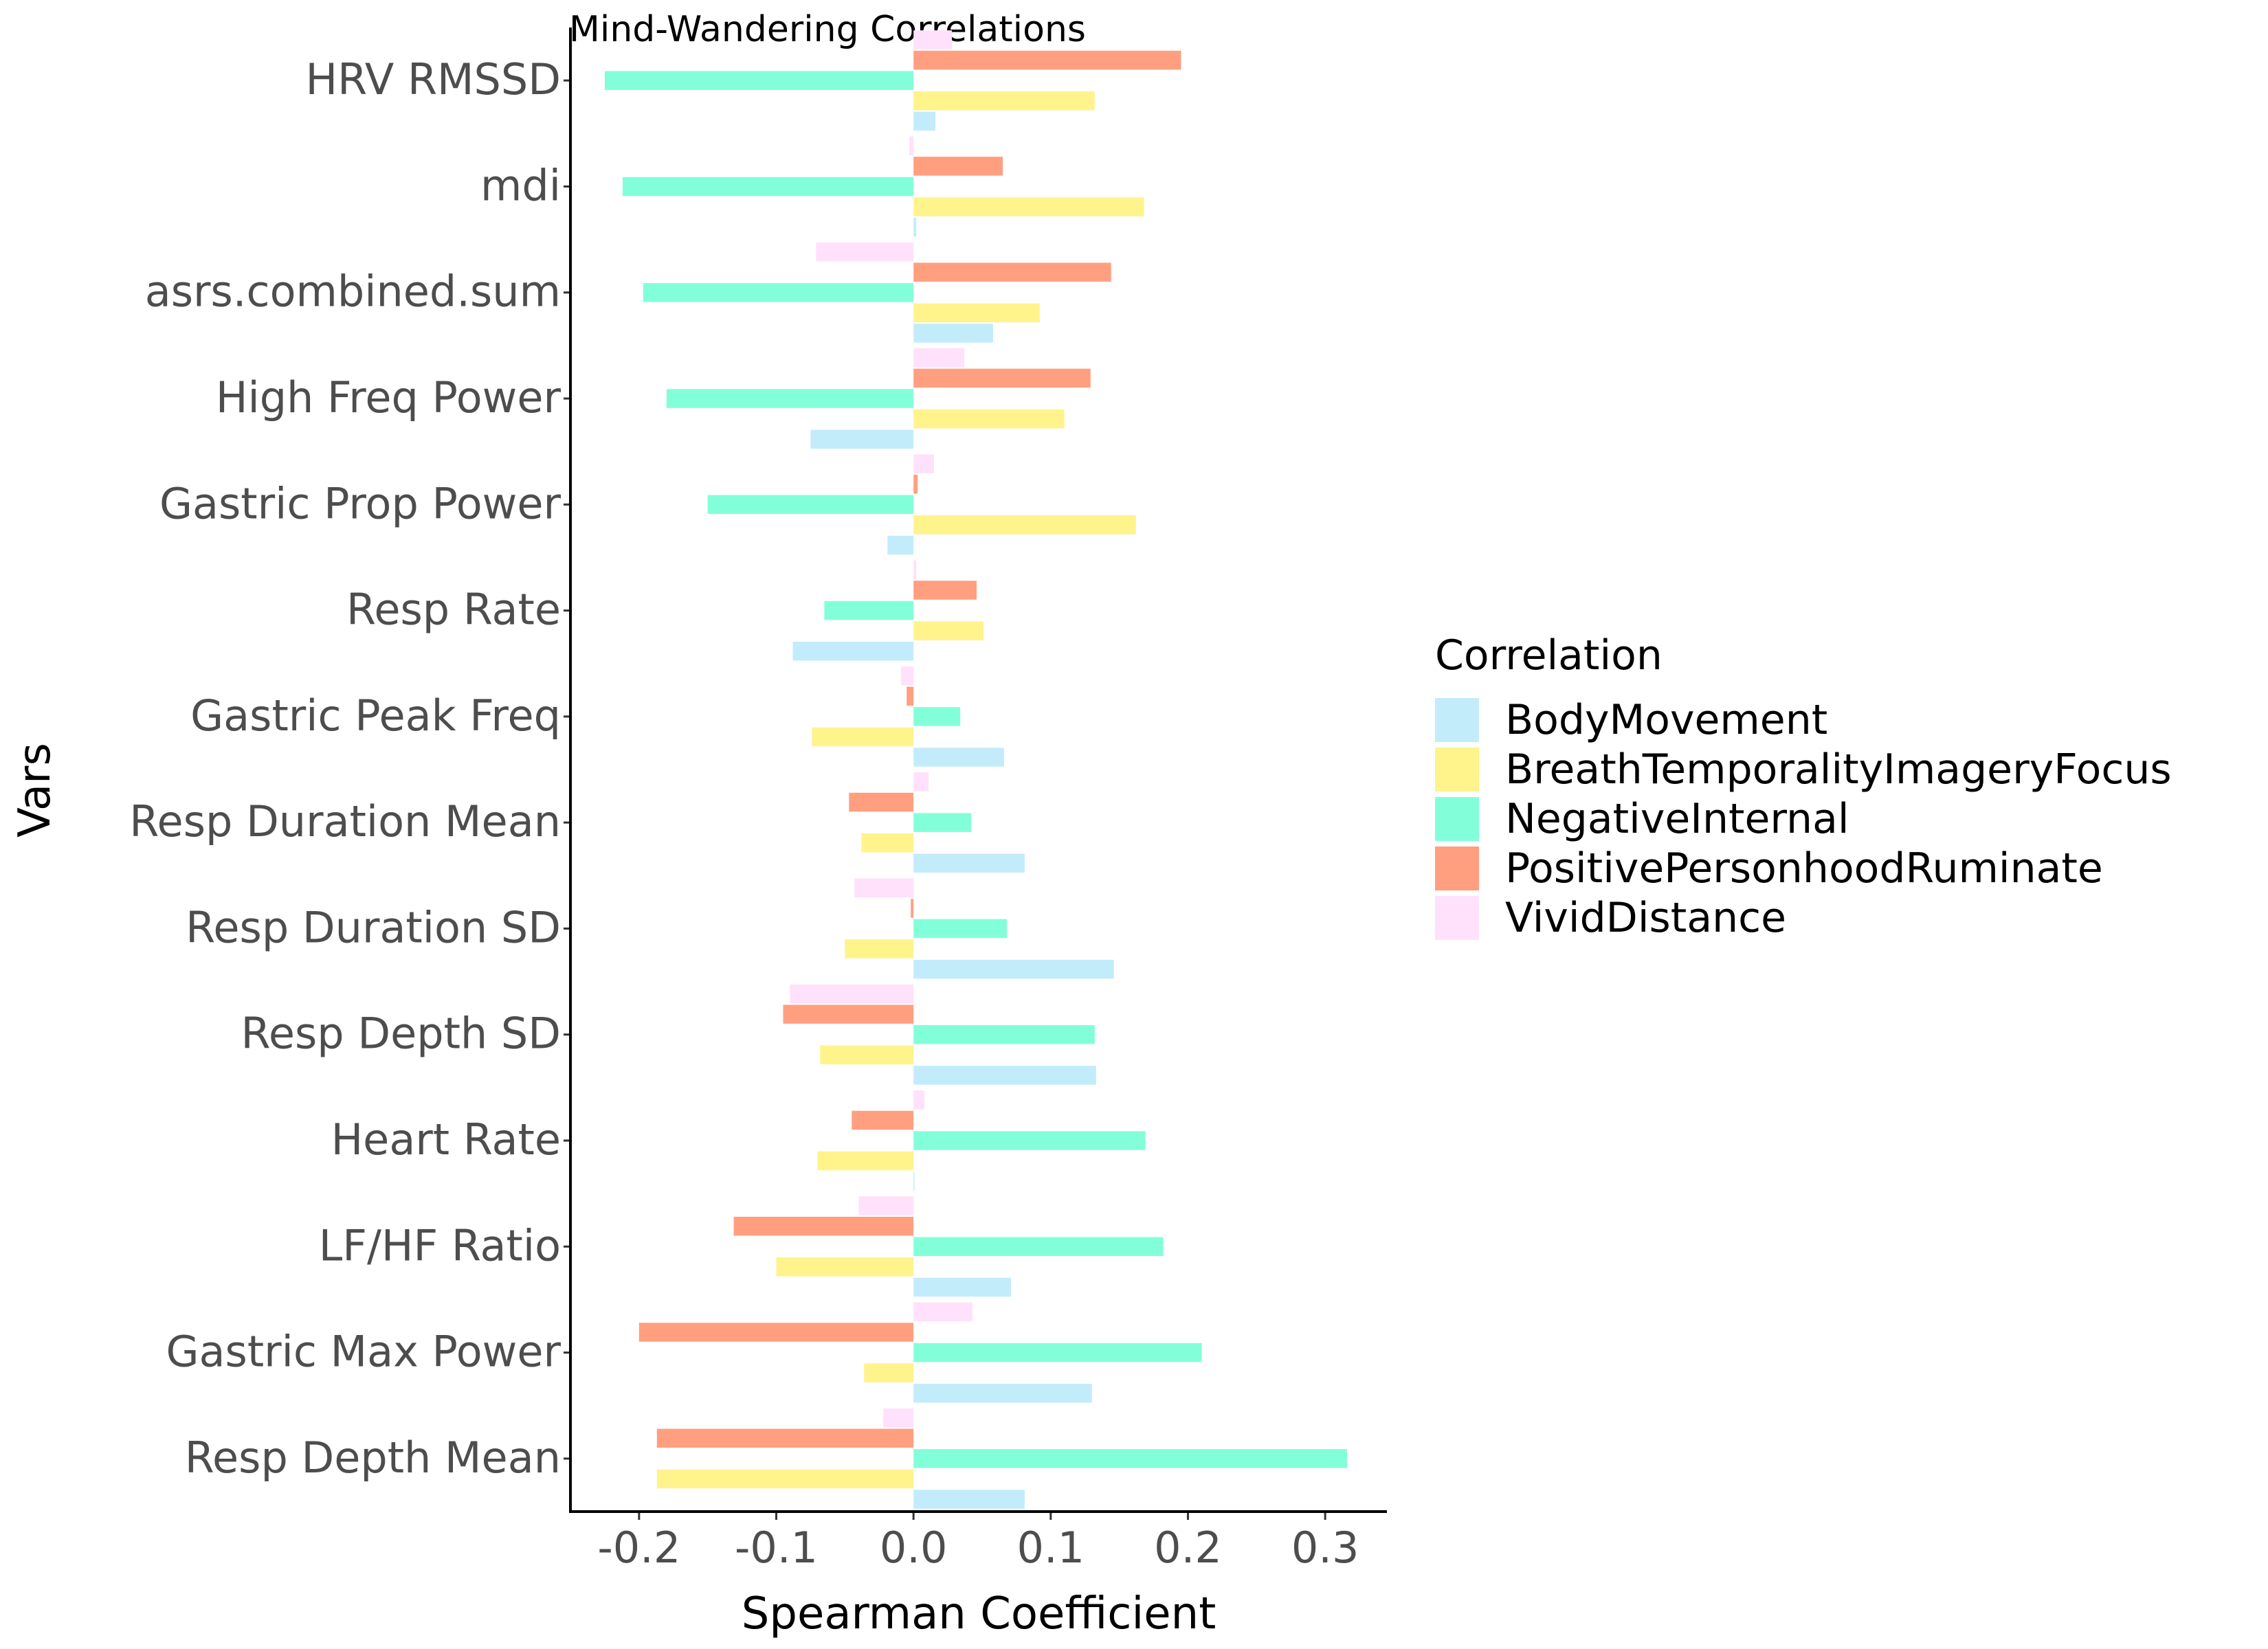 This screenshot has width=2268, height=1649. What do you see at coordinates (914, 1181) in the screenshot?
I see `bar-heart-rate-bodymovement` at bounding box center [914, 1181].